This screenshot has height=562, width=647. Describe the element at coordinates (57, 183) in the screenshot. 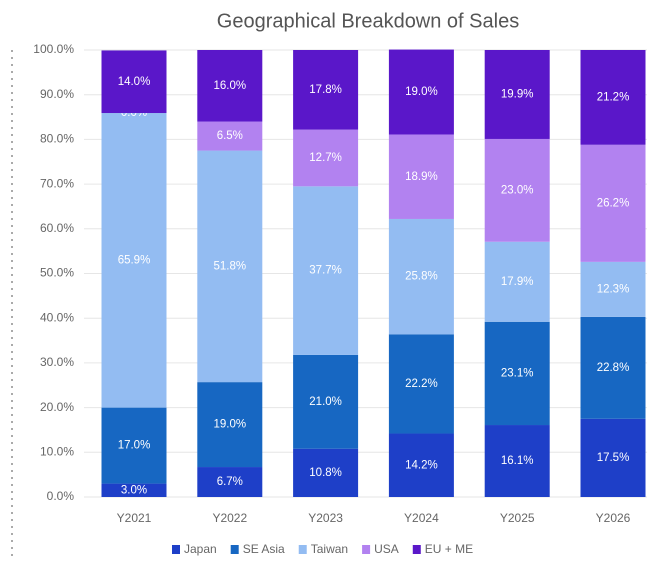

I see `y-tick-label: 70.0%` at that location.